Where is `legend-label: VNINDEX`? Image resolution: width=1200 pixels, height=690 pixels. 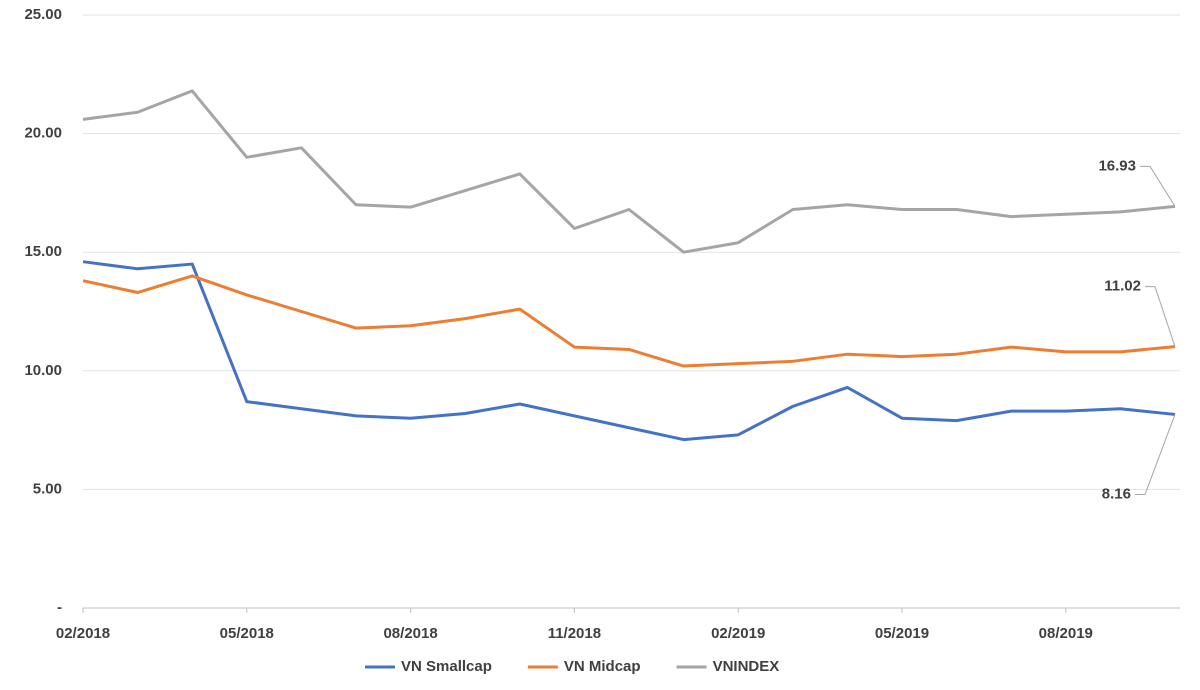 legend-label: VNINDEX is located at coordinates (746, 666).